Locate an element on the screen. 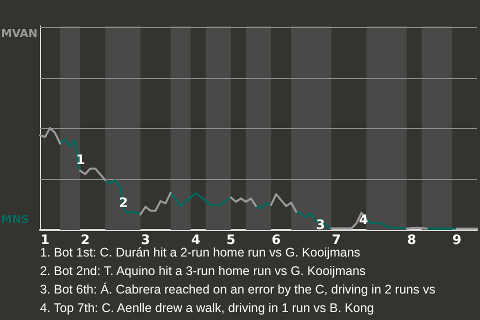  annotation: 1 is located at coordinates (81, 160).